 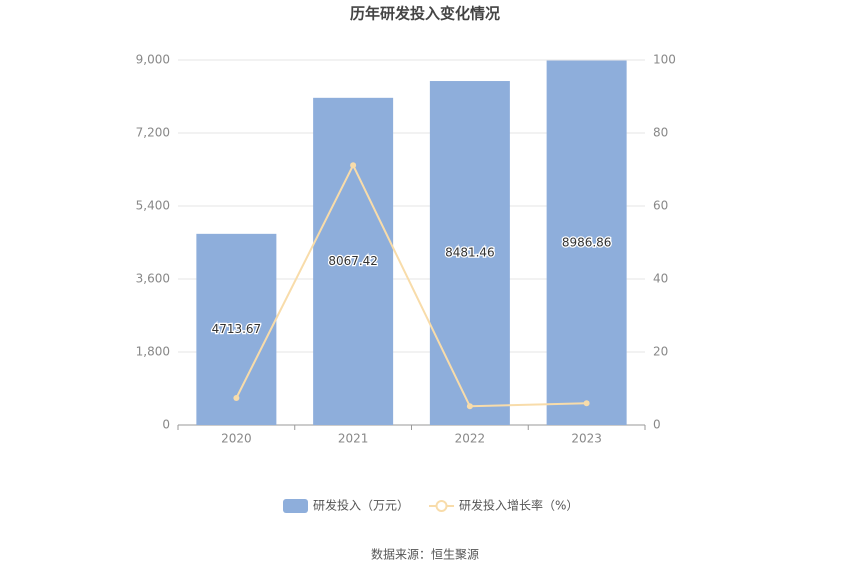 I want to click on chart-title: 历年研发投入变化情况, so click(x=425, y=14).